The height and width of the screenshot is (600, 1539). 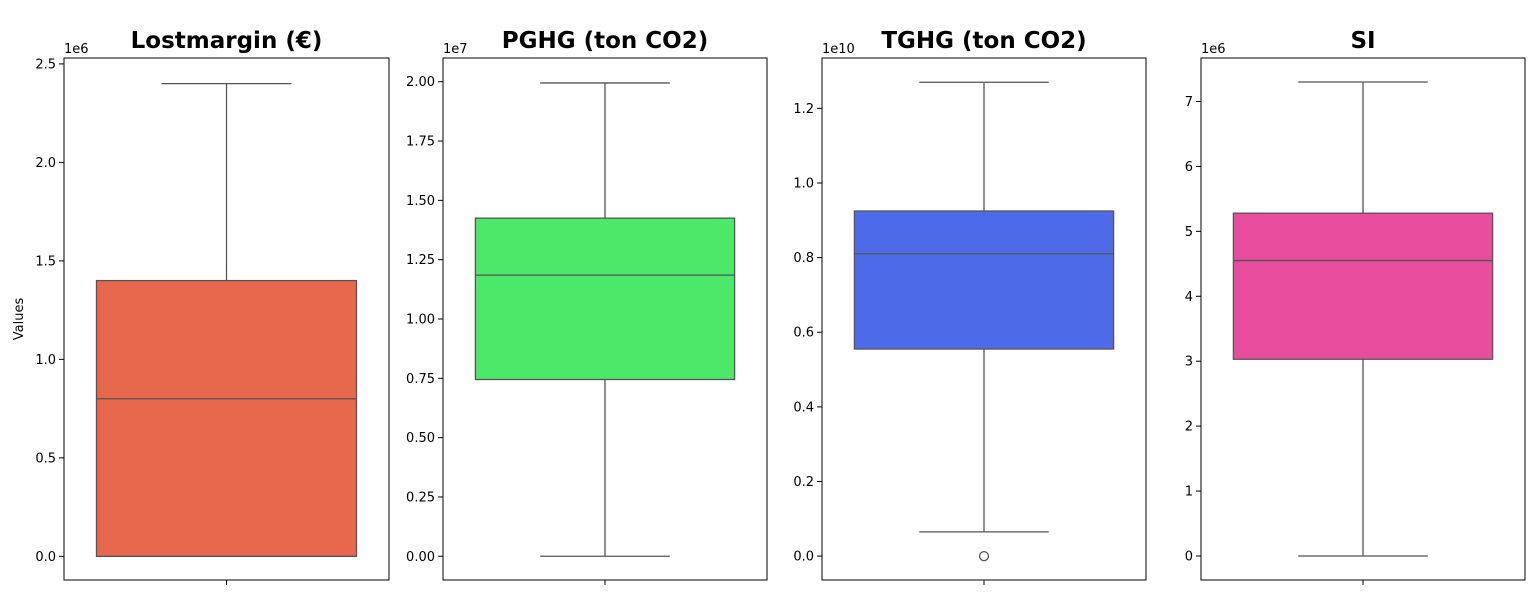 I want to click on axis-offset-label: 1e7, so click(x=455, y=49).